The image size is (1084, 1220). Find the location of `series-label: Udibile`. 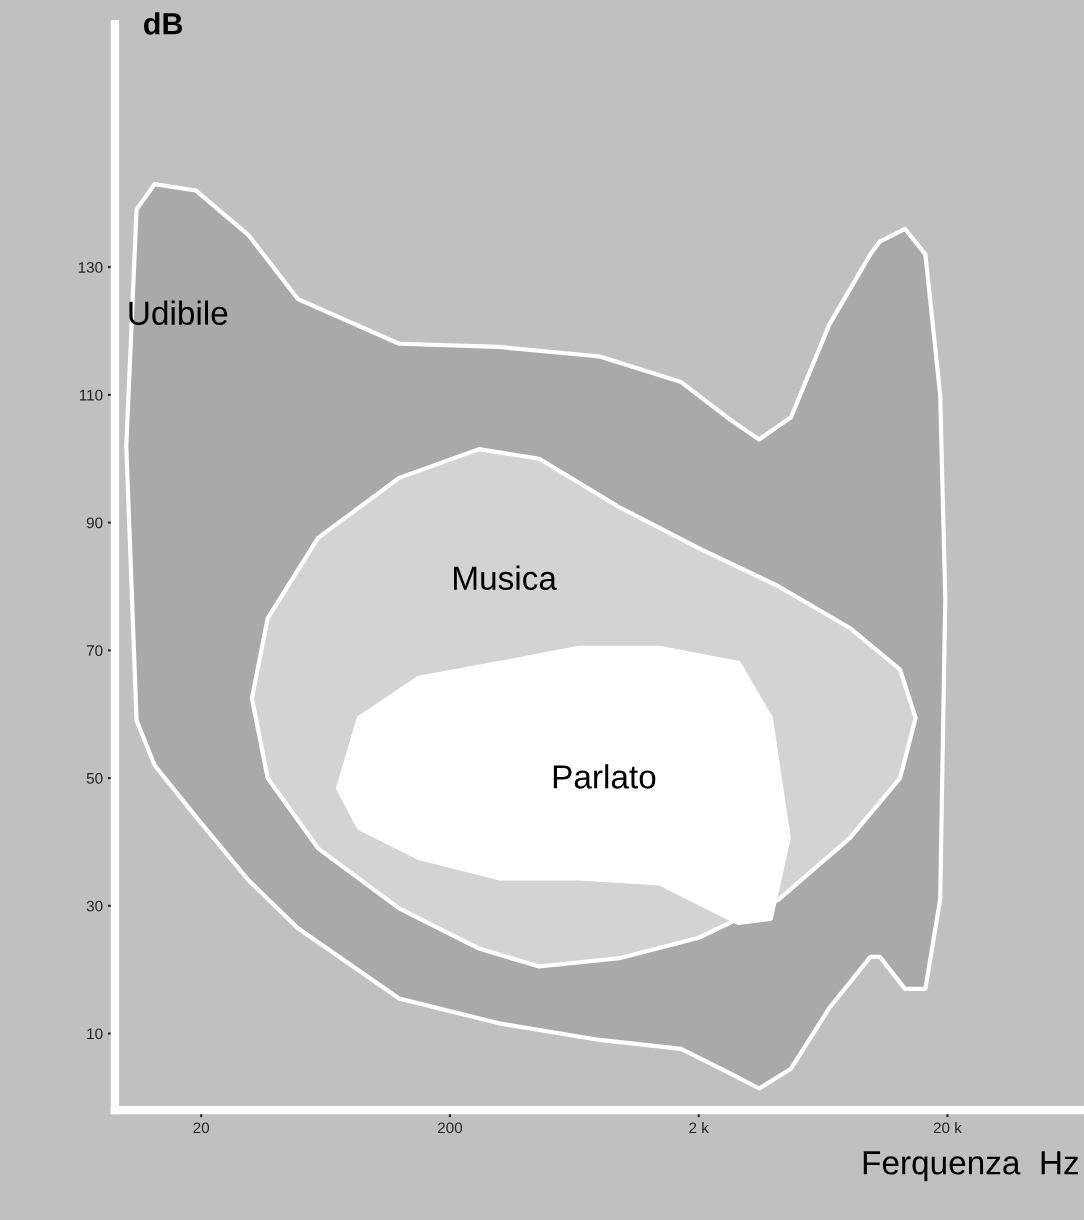

series-label: Udibile is located at coordinates (178, 312).